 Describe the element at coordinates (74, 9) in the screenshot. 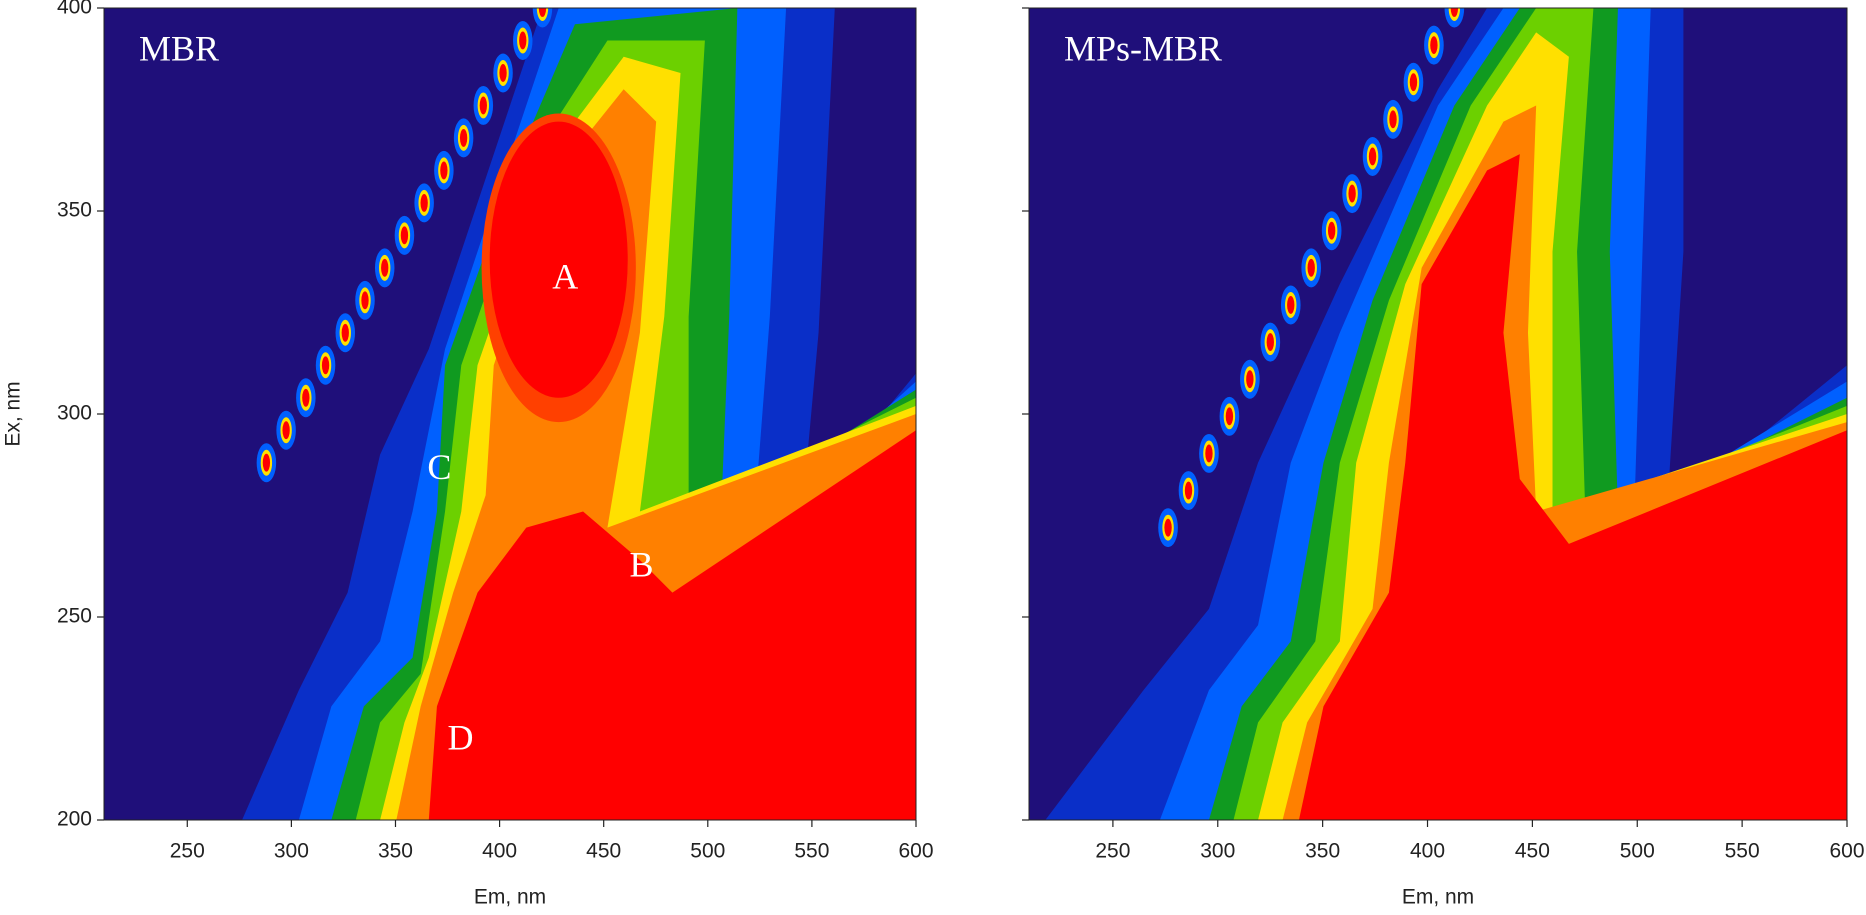

I see `y-tick-label: 400` at that location.